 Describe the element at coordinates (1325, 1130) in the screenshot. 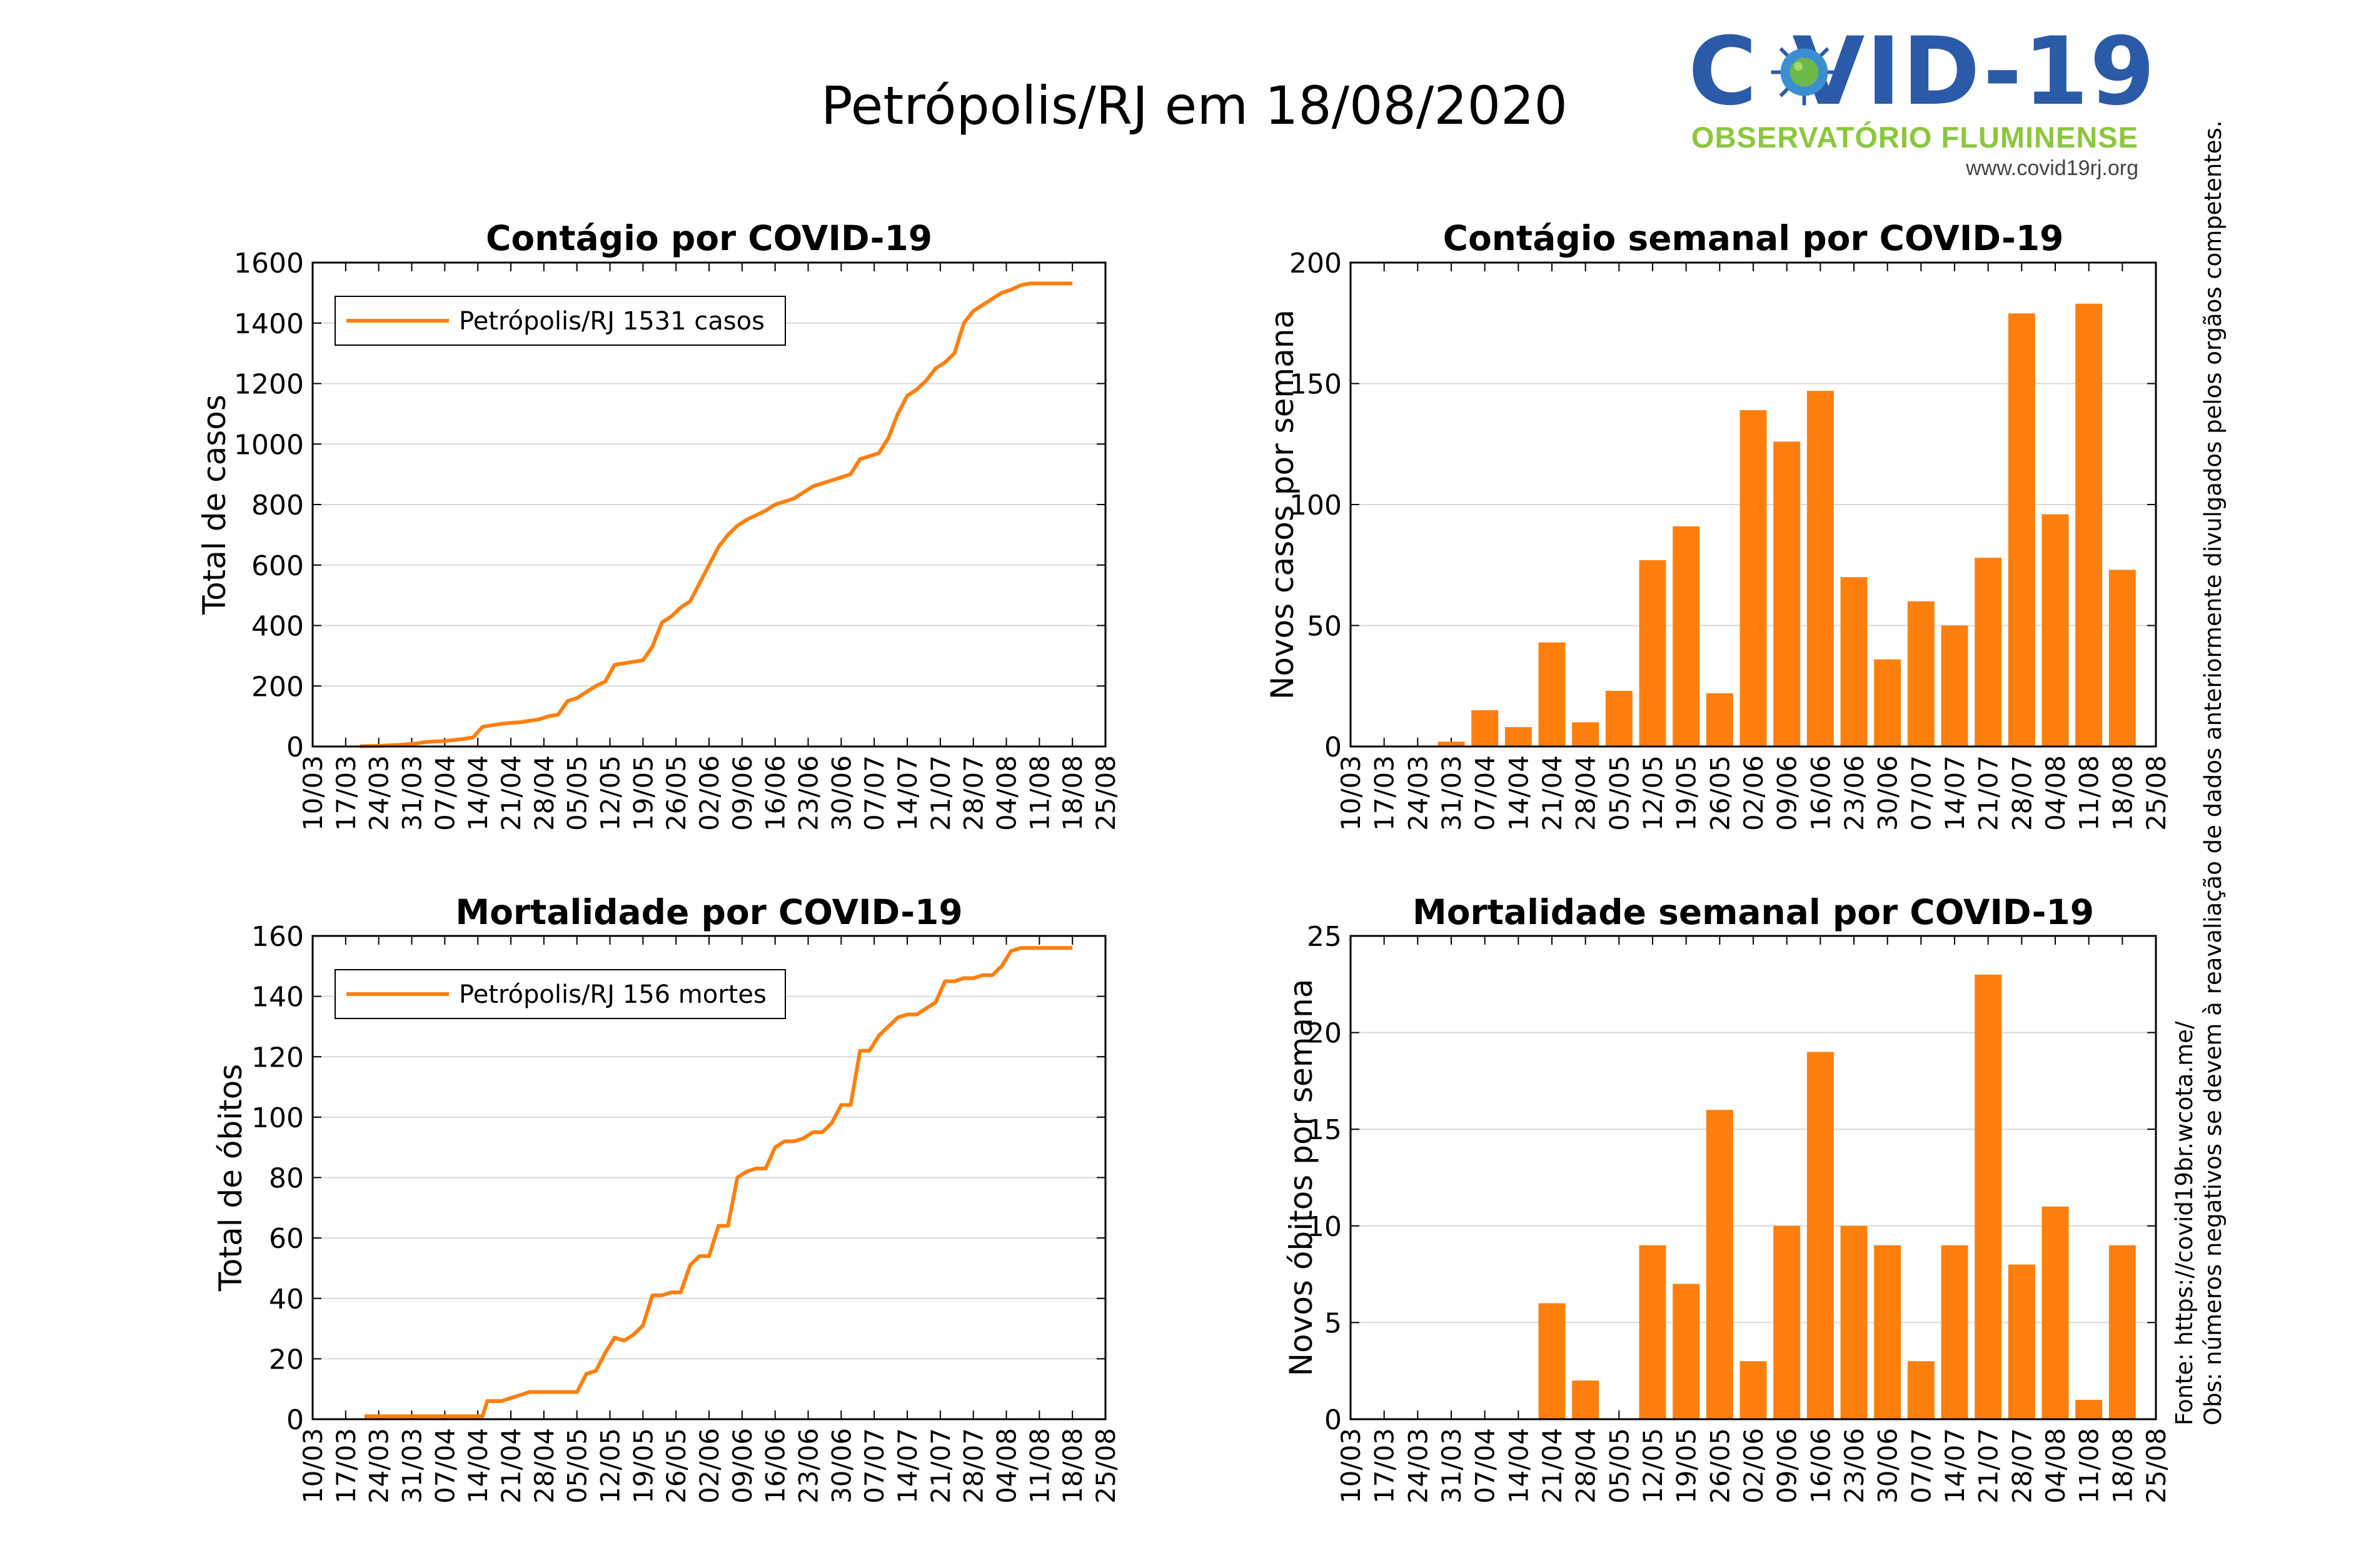

I see `y-tick-label: 15` at that location.